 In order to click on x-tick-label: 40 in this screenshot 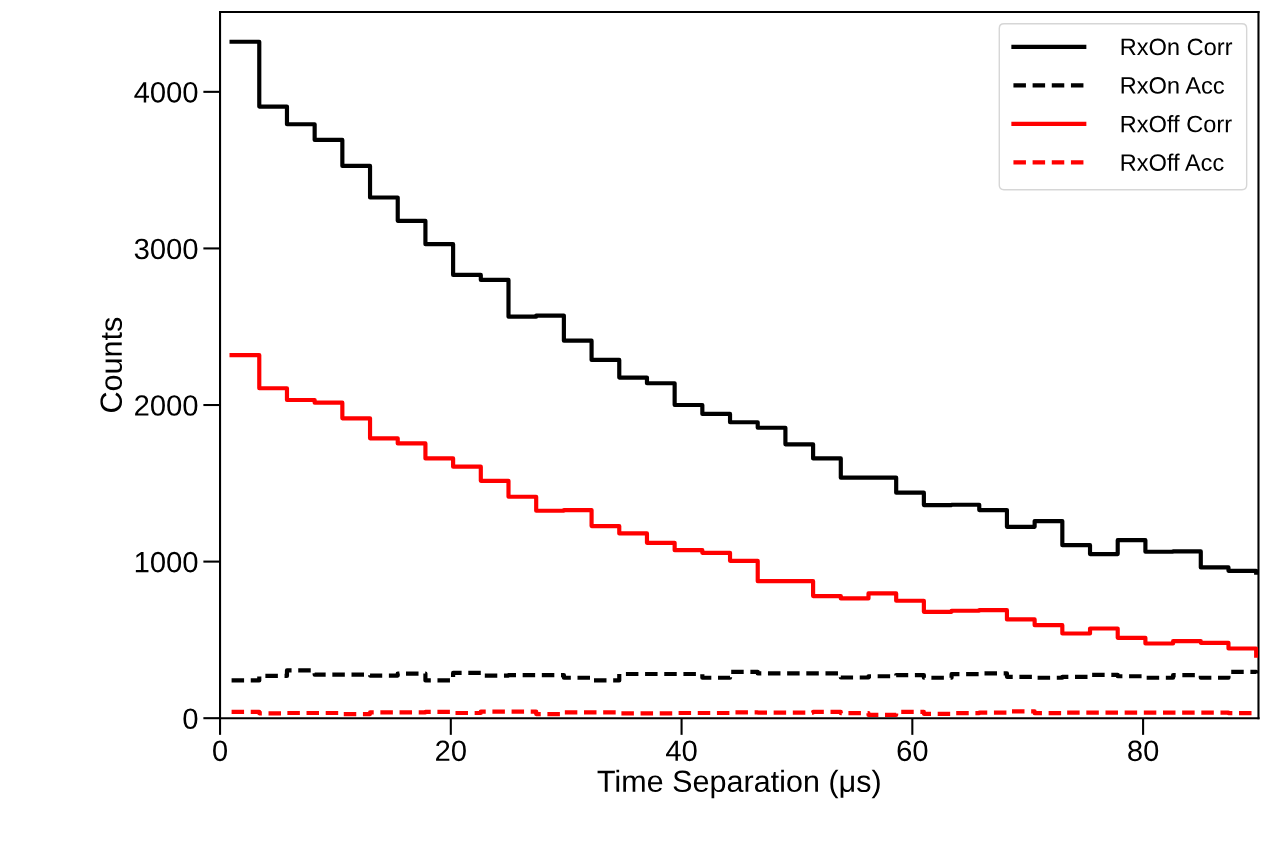, I will do `click(681, 751)`.